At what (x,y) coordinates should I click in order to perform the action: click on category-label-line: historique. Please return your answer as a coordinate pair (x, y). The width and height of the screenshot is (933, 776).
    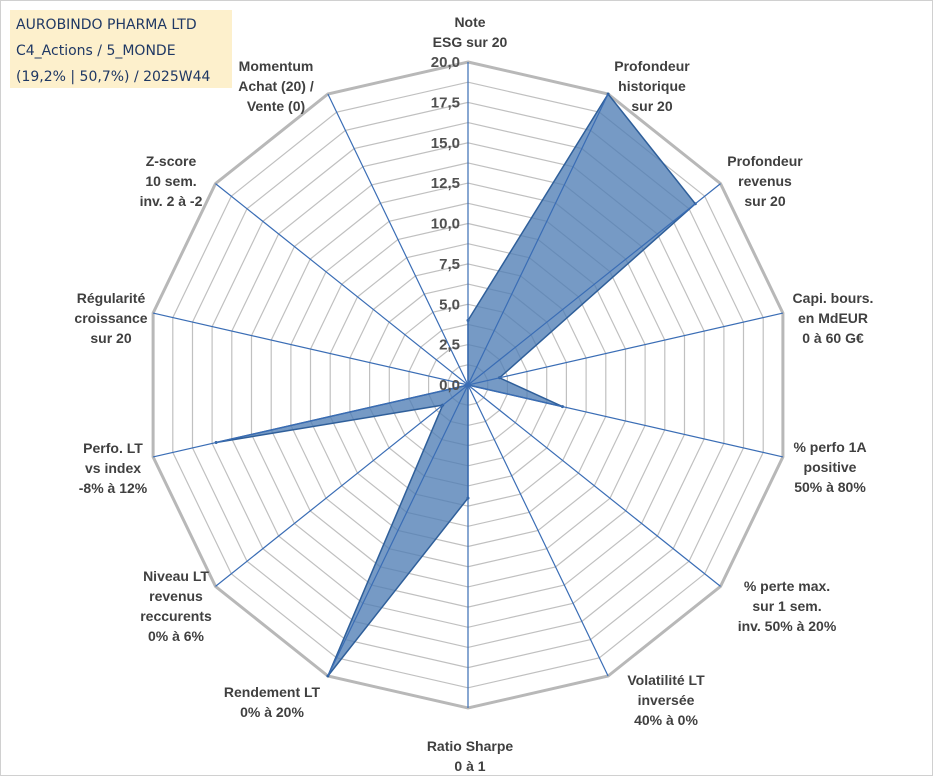
    Looking at the image, I should click on (652, 86).